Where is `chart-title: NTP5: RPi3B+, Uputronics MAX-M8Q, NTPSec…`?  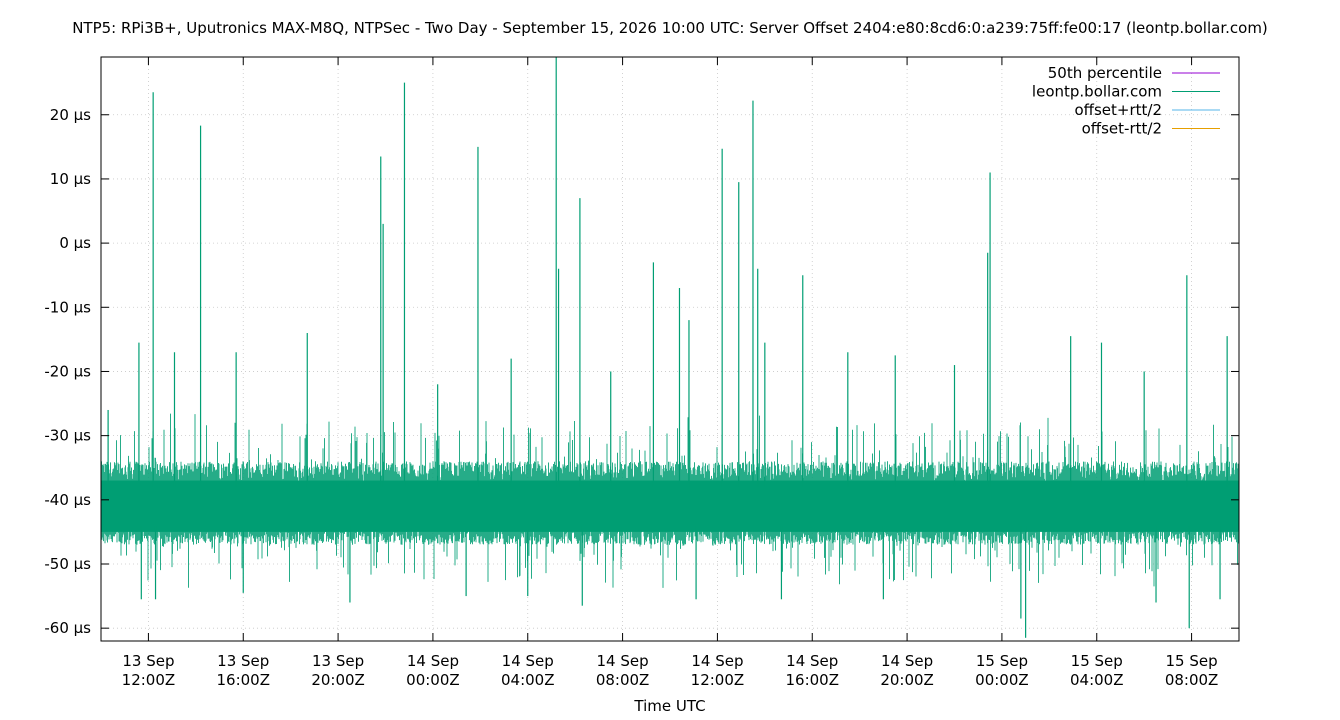 chart-title: NTP5: RPi3B+, Uputronics MAX-M8Q, NTPSec… is located at coordinates (670, 28).